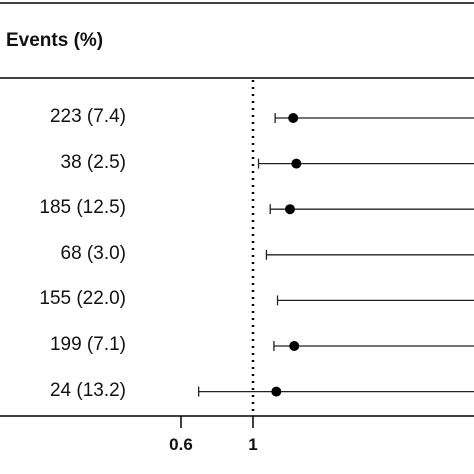  Describe the element at coordinates (93, 253) in the screenshot. I see `events-value: 68 (3.0)` at that location.